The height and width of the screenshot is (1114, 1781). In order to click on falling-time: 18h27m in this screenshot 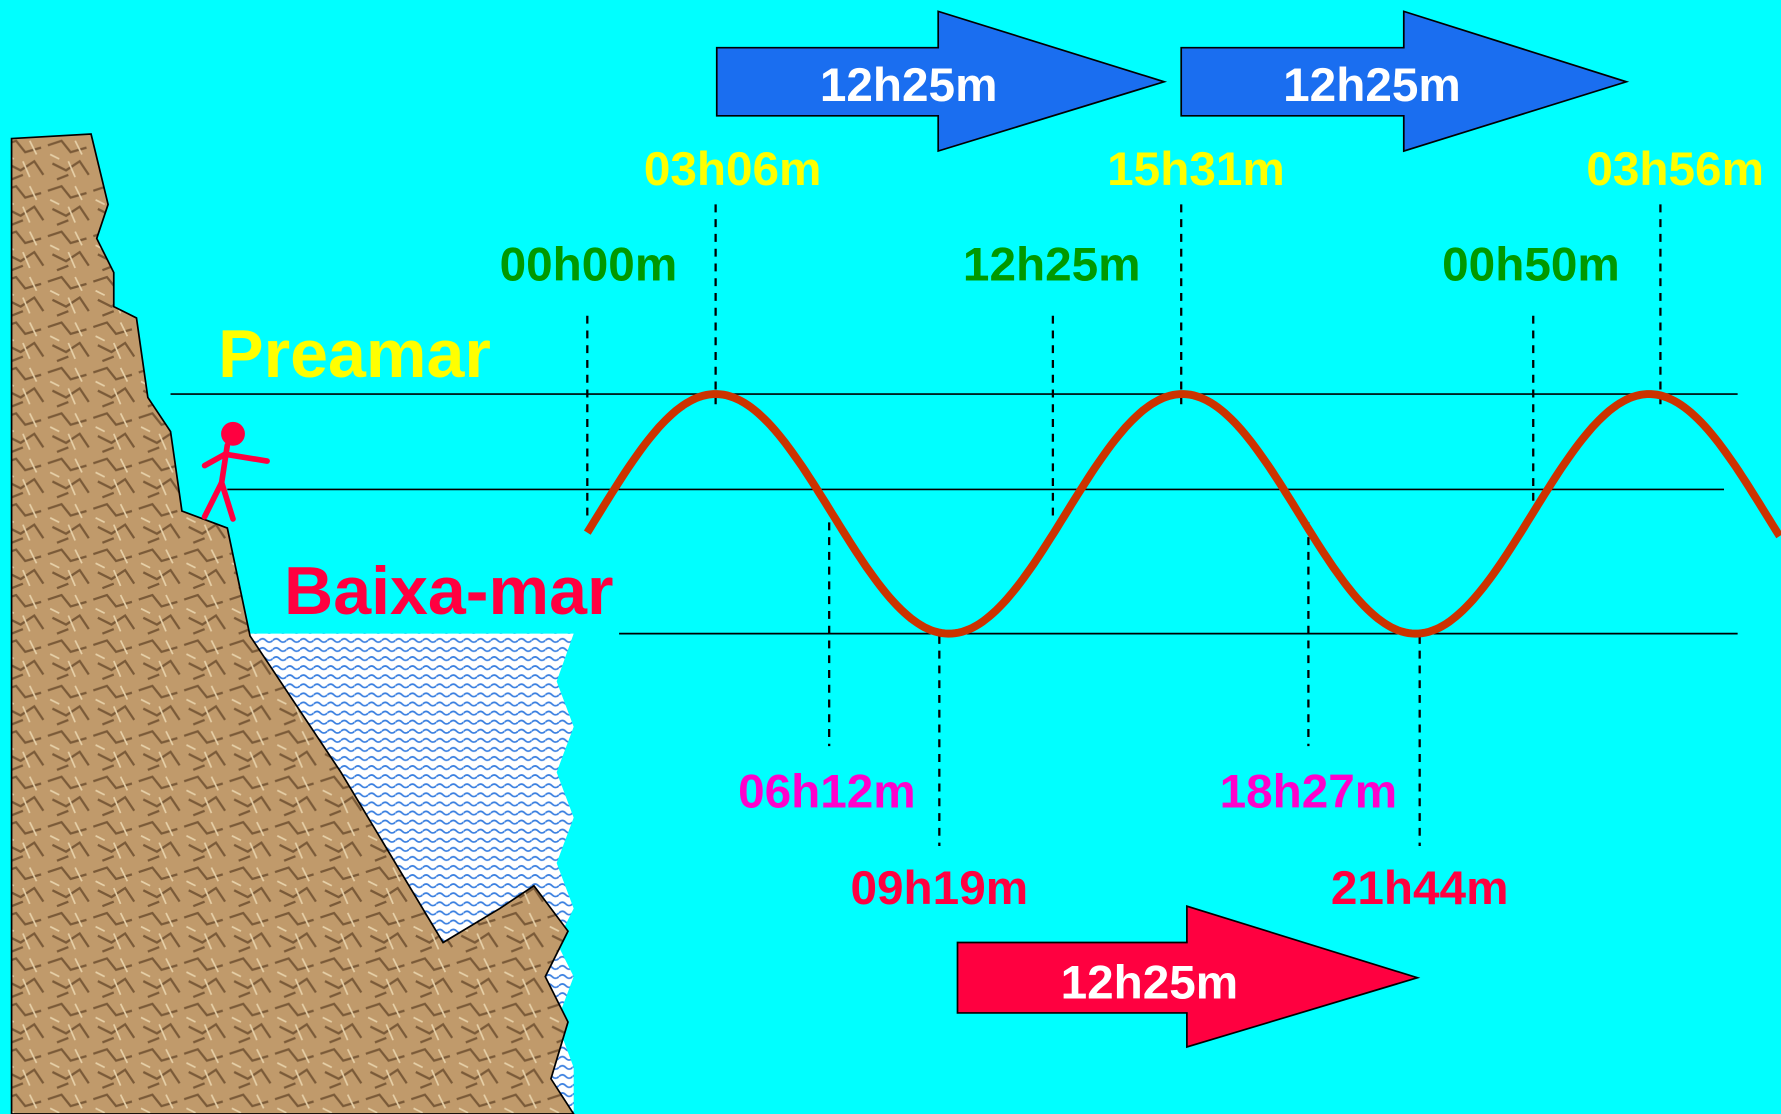, I will do `click(1309, 791)`.